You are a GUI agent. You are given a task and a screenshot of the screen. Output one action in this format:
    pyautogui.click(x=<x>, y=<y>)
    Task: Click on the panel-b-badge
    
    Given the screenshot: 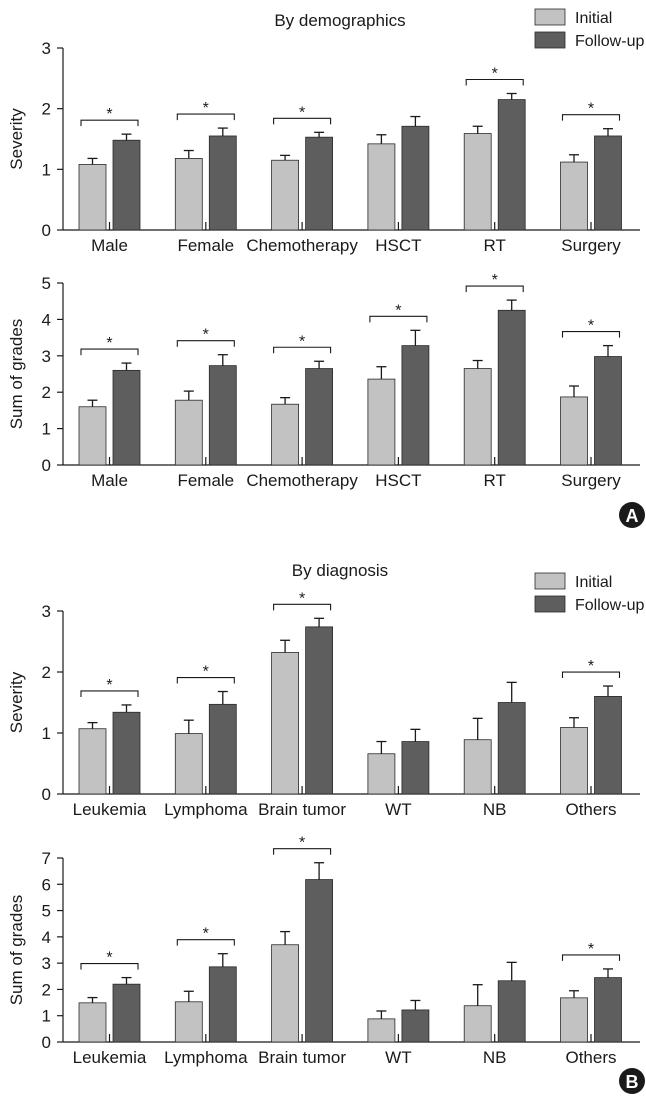 What is the action you would take?
    pyautogui.click(x=632, y=1081)
    